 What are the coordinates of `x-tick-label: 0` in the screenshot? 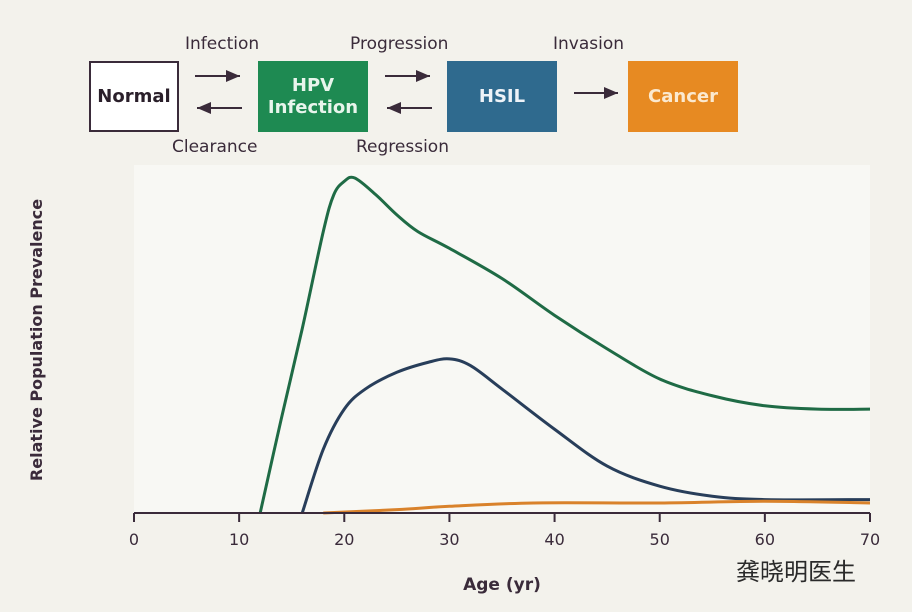 It's located at (134, 539).